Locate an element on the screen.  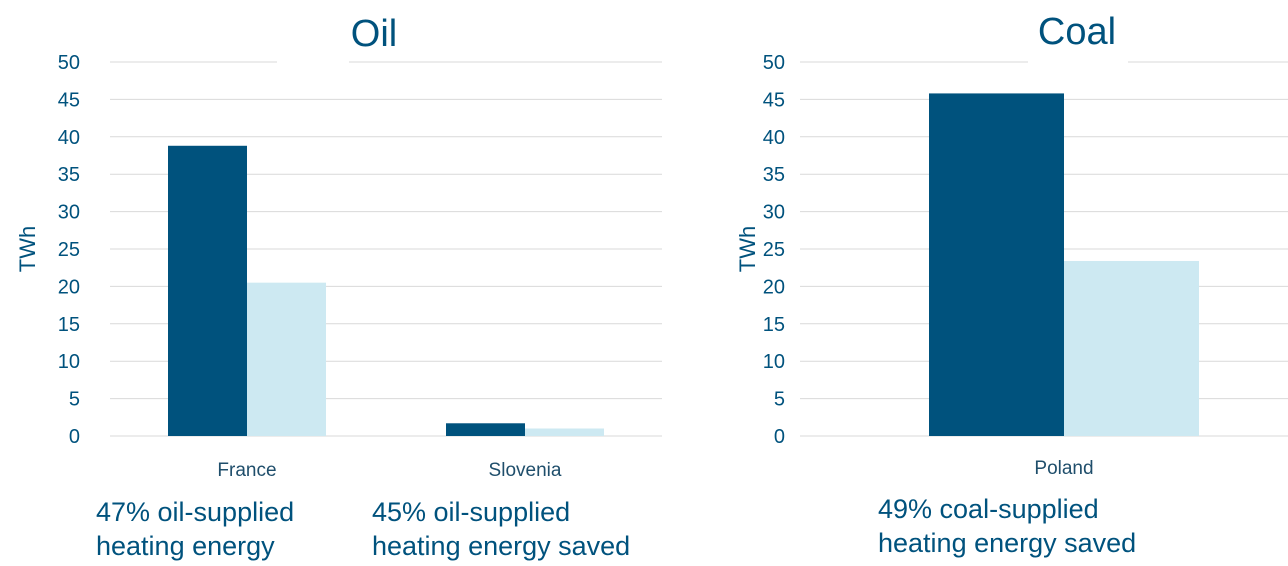
annotation-line: 45% oil-supplied is located at coordinates (471, 512).